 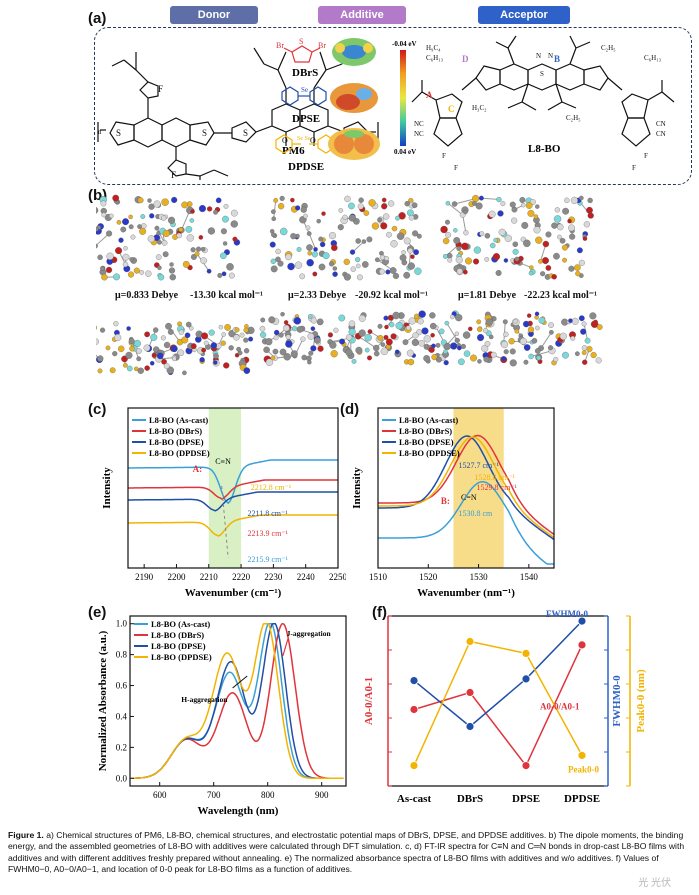 What do you see at coordinates (317, 295) in the screenshot?
I see `dipole-2: μ=2.33 Debye` at bounding box center [317, 295].